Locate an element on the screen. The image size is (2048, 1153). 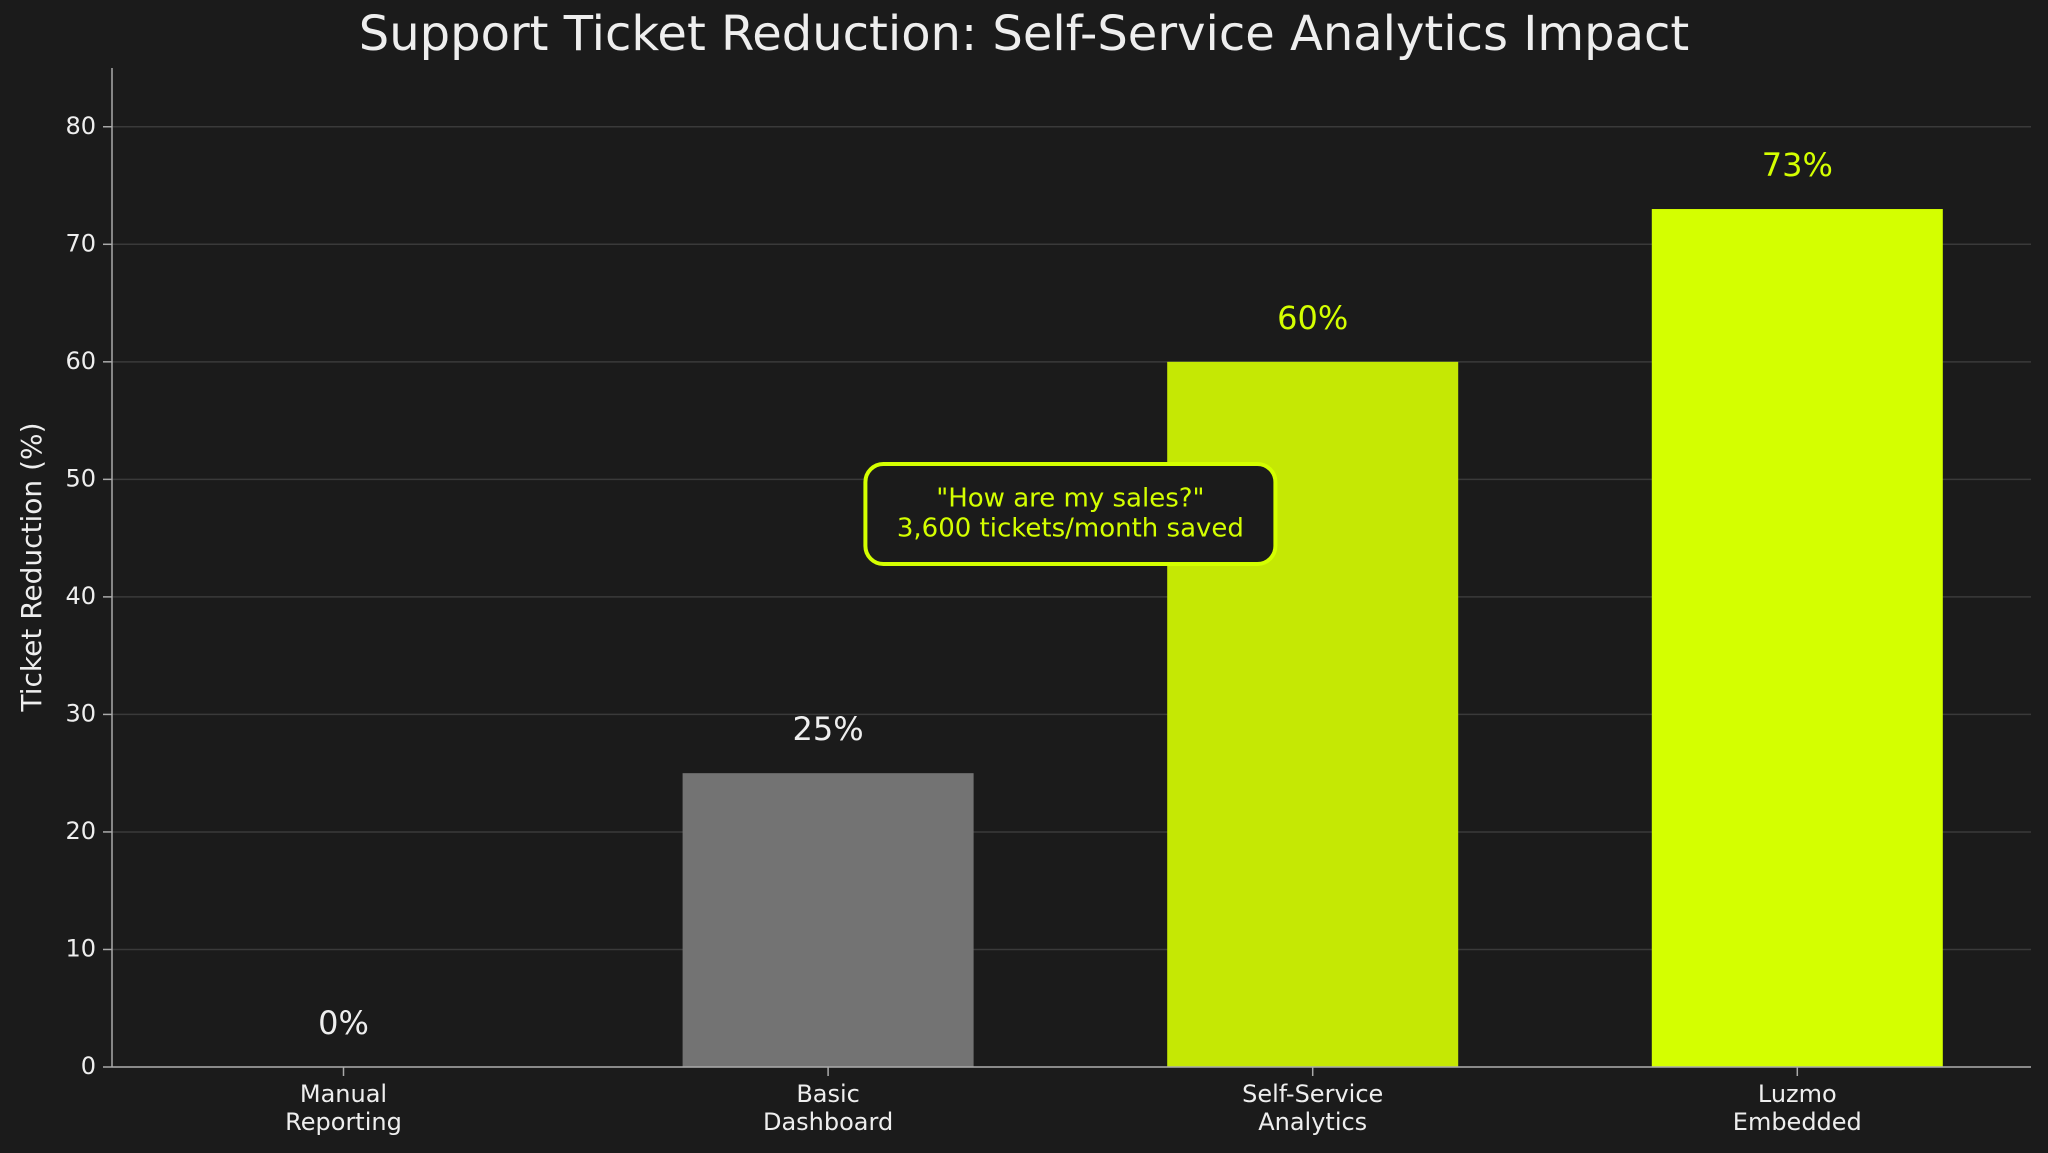
y-tick-label: 50 is located at coordinates (80, 478).